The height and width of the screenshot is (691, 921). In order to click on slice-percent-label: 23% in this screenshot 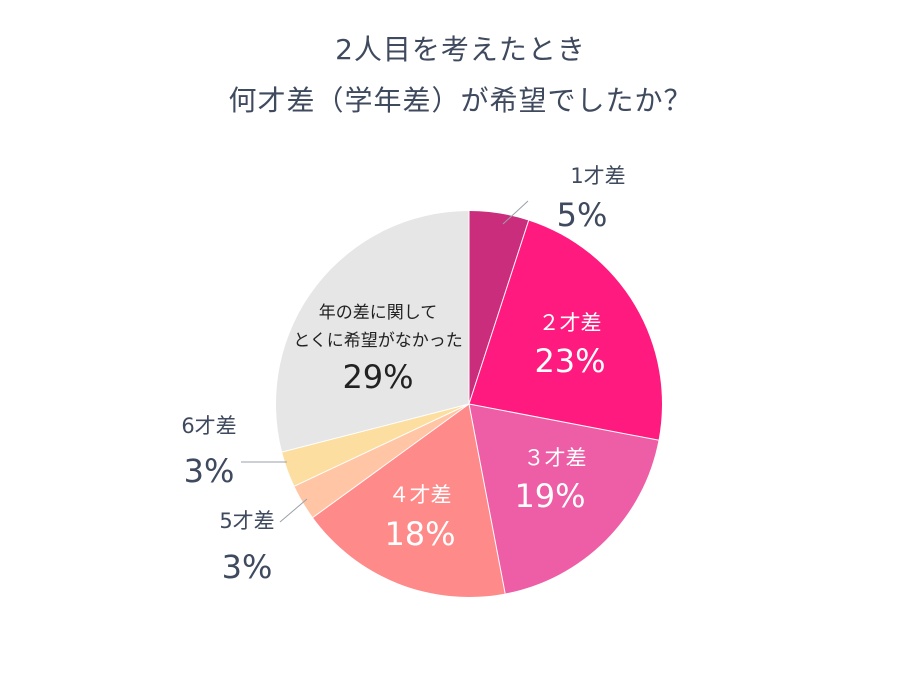, I will do `click(569, 361)`.